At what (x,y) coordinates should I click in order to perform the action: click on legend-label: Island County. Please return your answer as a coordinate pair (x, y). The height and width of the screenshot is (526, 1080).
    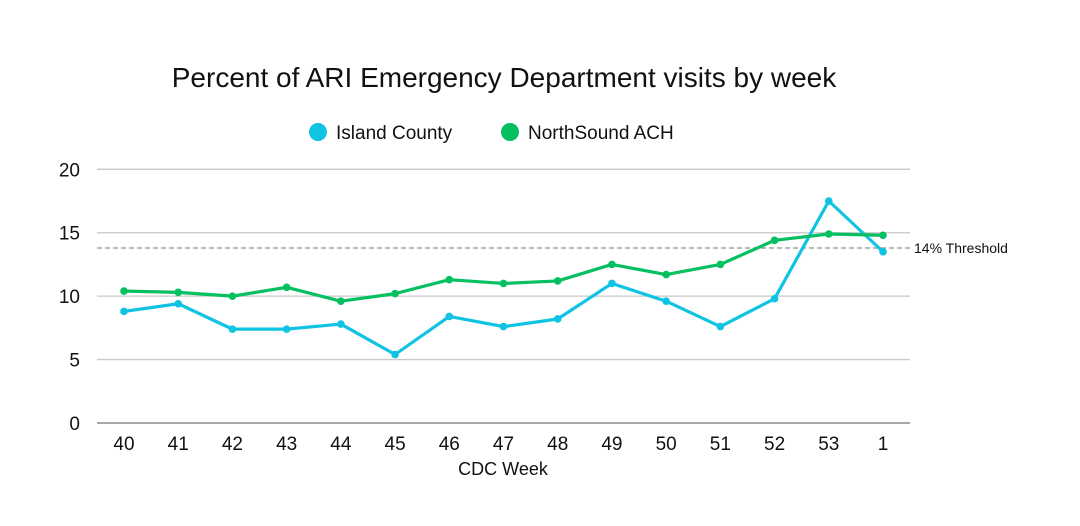
    Looking at the image, I should click on (394, 133).